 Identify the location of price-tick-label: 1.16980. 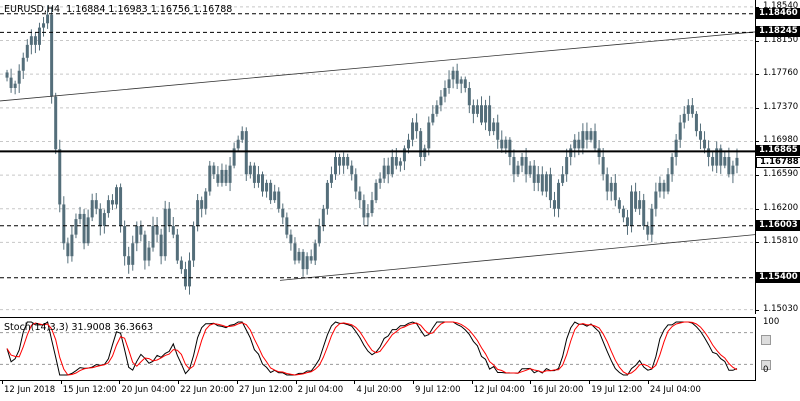
(781, 140).